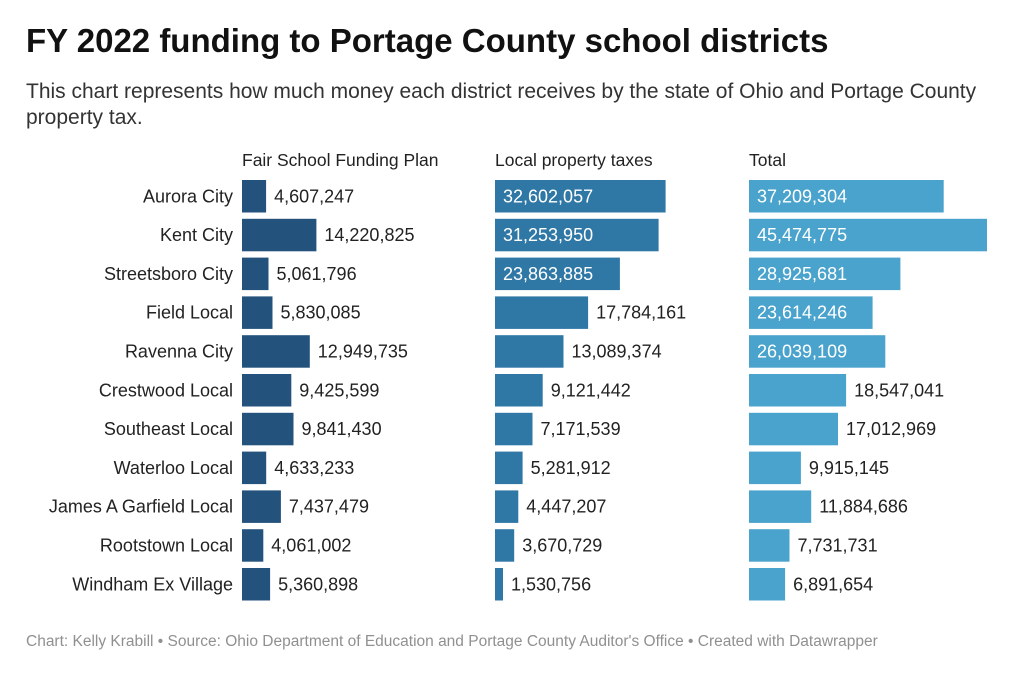 This screenshot has width=1024, height=694. I want to click on value-label: 28,925,681, so click(802, 274).